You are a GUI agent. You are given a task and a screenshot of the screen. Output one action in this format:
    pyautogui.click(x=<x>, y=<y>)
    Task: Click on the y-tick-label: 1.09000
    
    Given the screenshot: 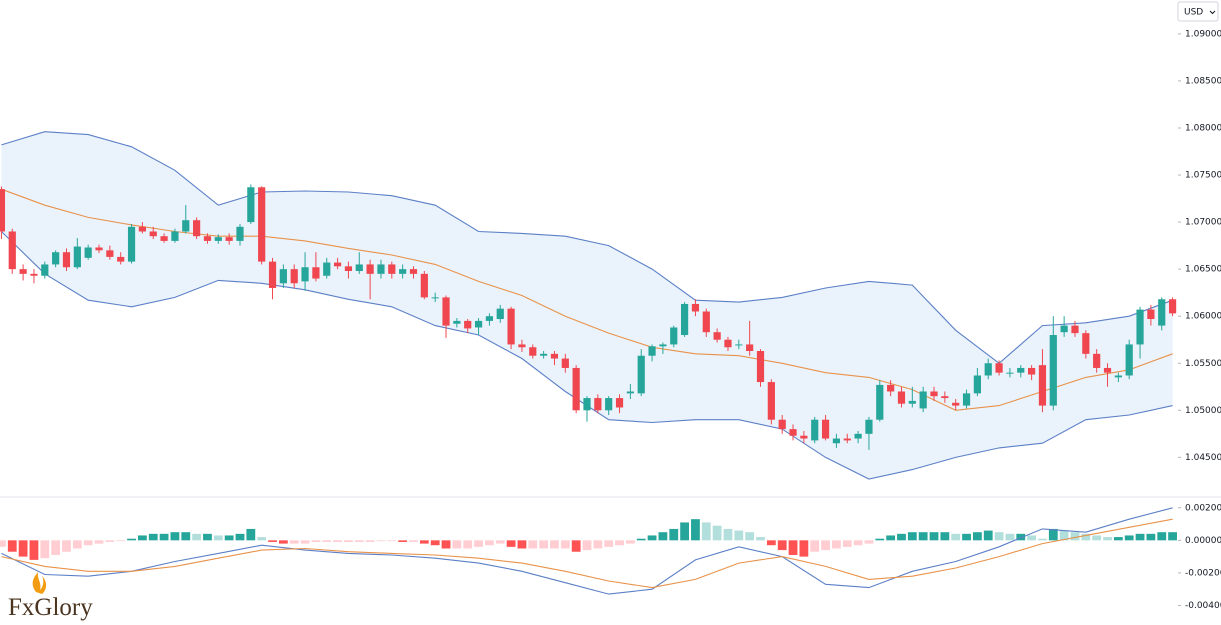 What is the action you would take?
    pyautogui.click(x=1203, y=34)
    